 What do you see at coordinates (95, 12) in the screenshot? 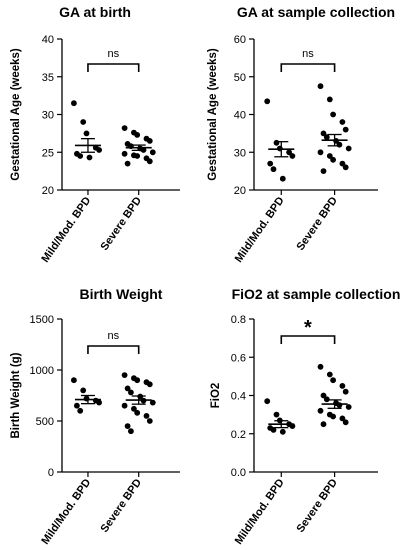
I see `chart-title: GA at birth` at bounding box center [95, 12].